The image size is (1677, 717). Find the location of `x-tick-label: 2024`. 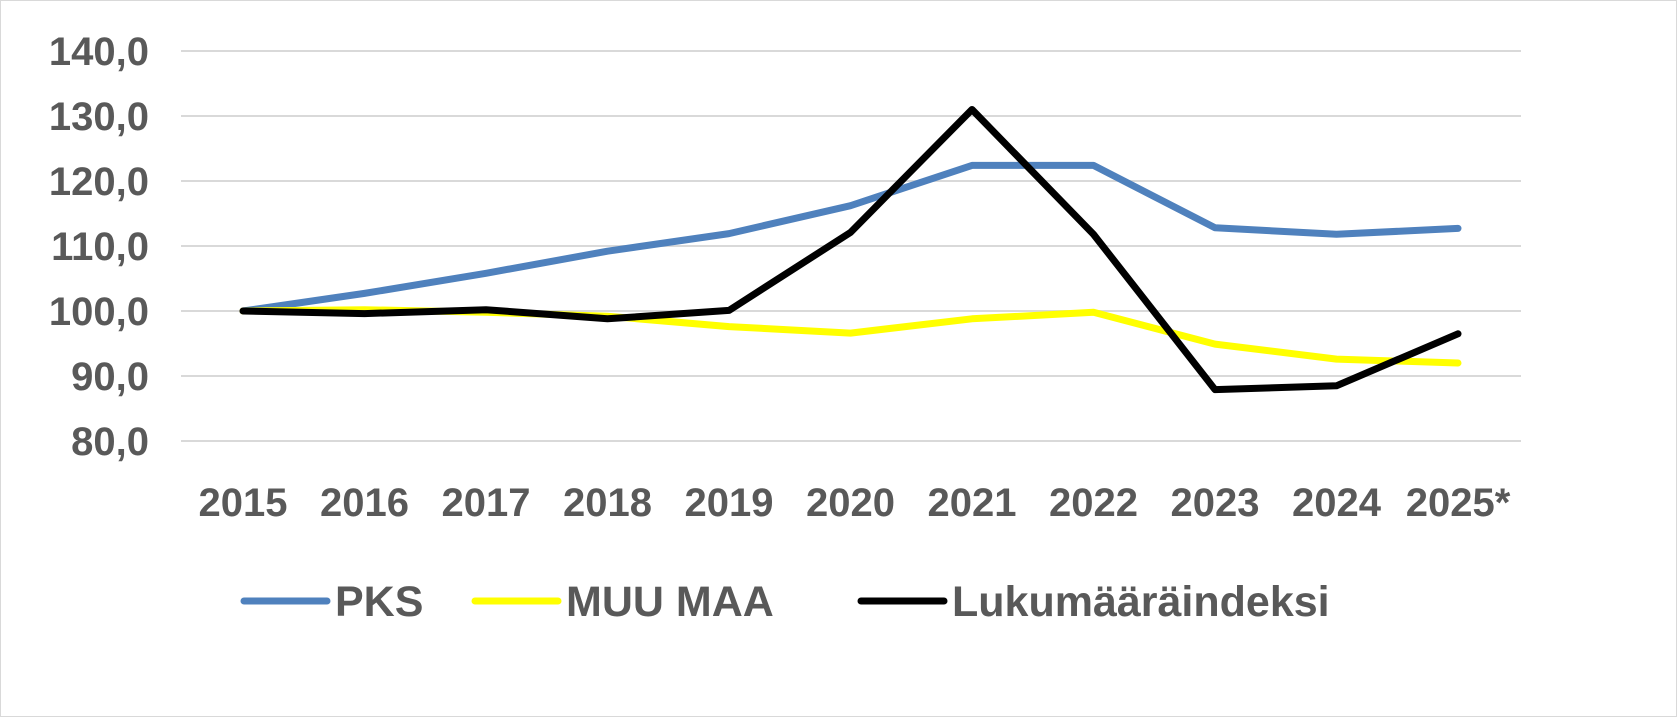

x-tick-label: 2024 is located at coordinates (1337, 503).